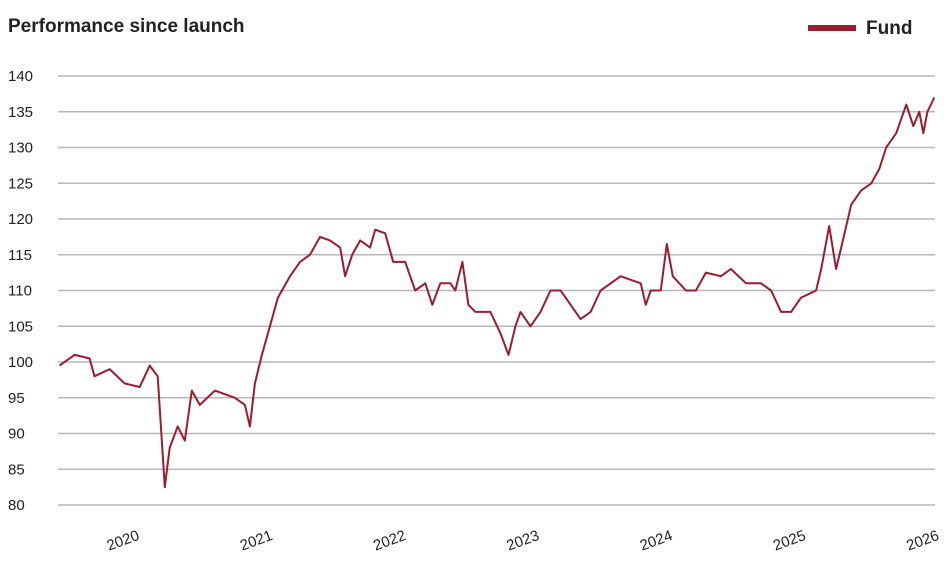 This screenshot has width=944, height=569. Describe the element at coordinates (20, 255) in the screenshot. I see `y-tick-label: 115` at that location.